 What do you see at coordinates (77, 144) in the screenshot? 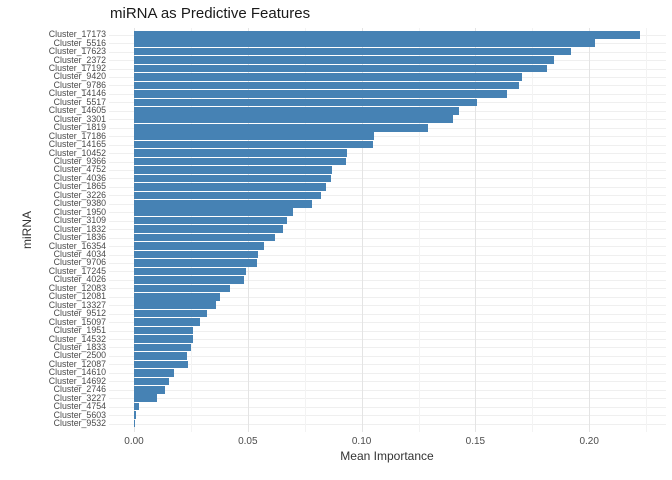
I see `y-tick-label: Cluster_14165` at bounding box center [77, 144].